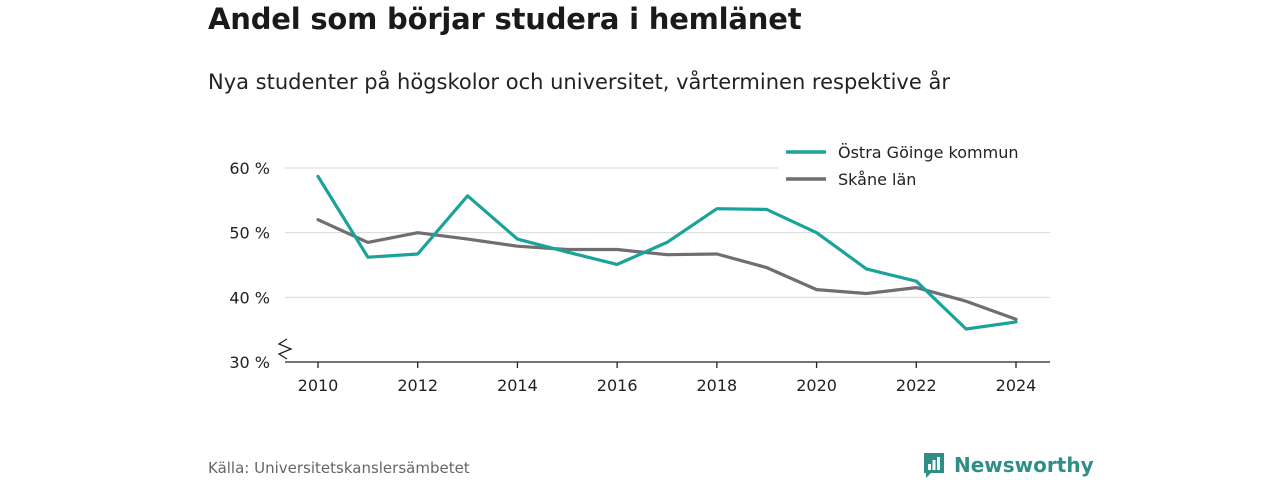 The height and width of the screenshot is (480, 1280). I want to click on source-note: Källa: Universitetskanslersämbetet, so click(339, 468).